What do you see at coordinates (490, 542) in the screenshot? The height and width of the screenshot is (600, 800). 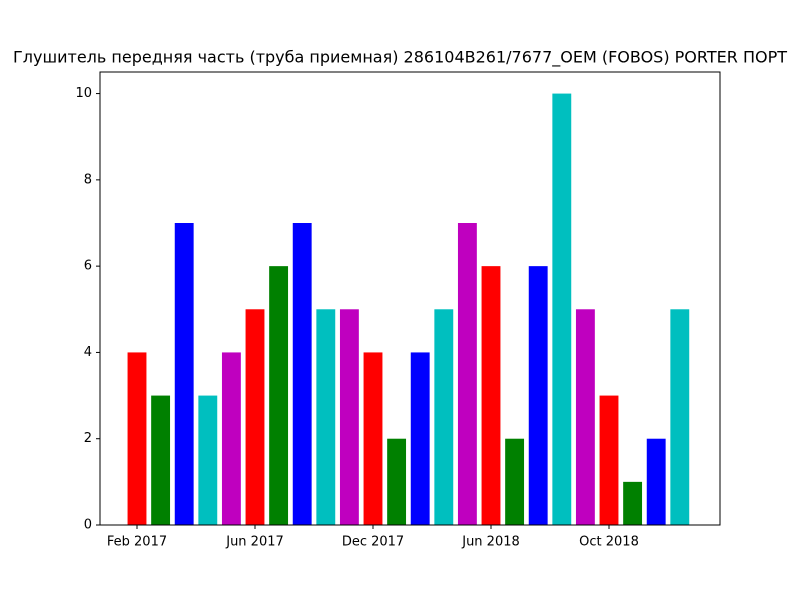 I see `x-tick-label: Jun 2018` at bounding box center [490, 542].